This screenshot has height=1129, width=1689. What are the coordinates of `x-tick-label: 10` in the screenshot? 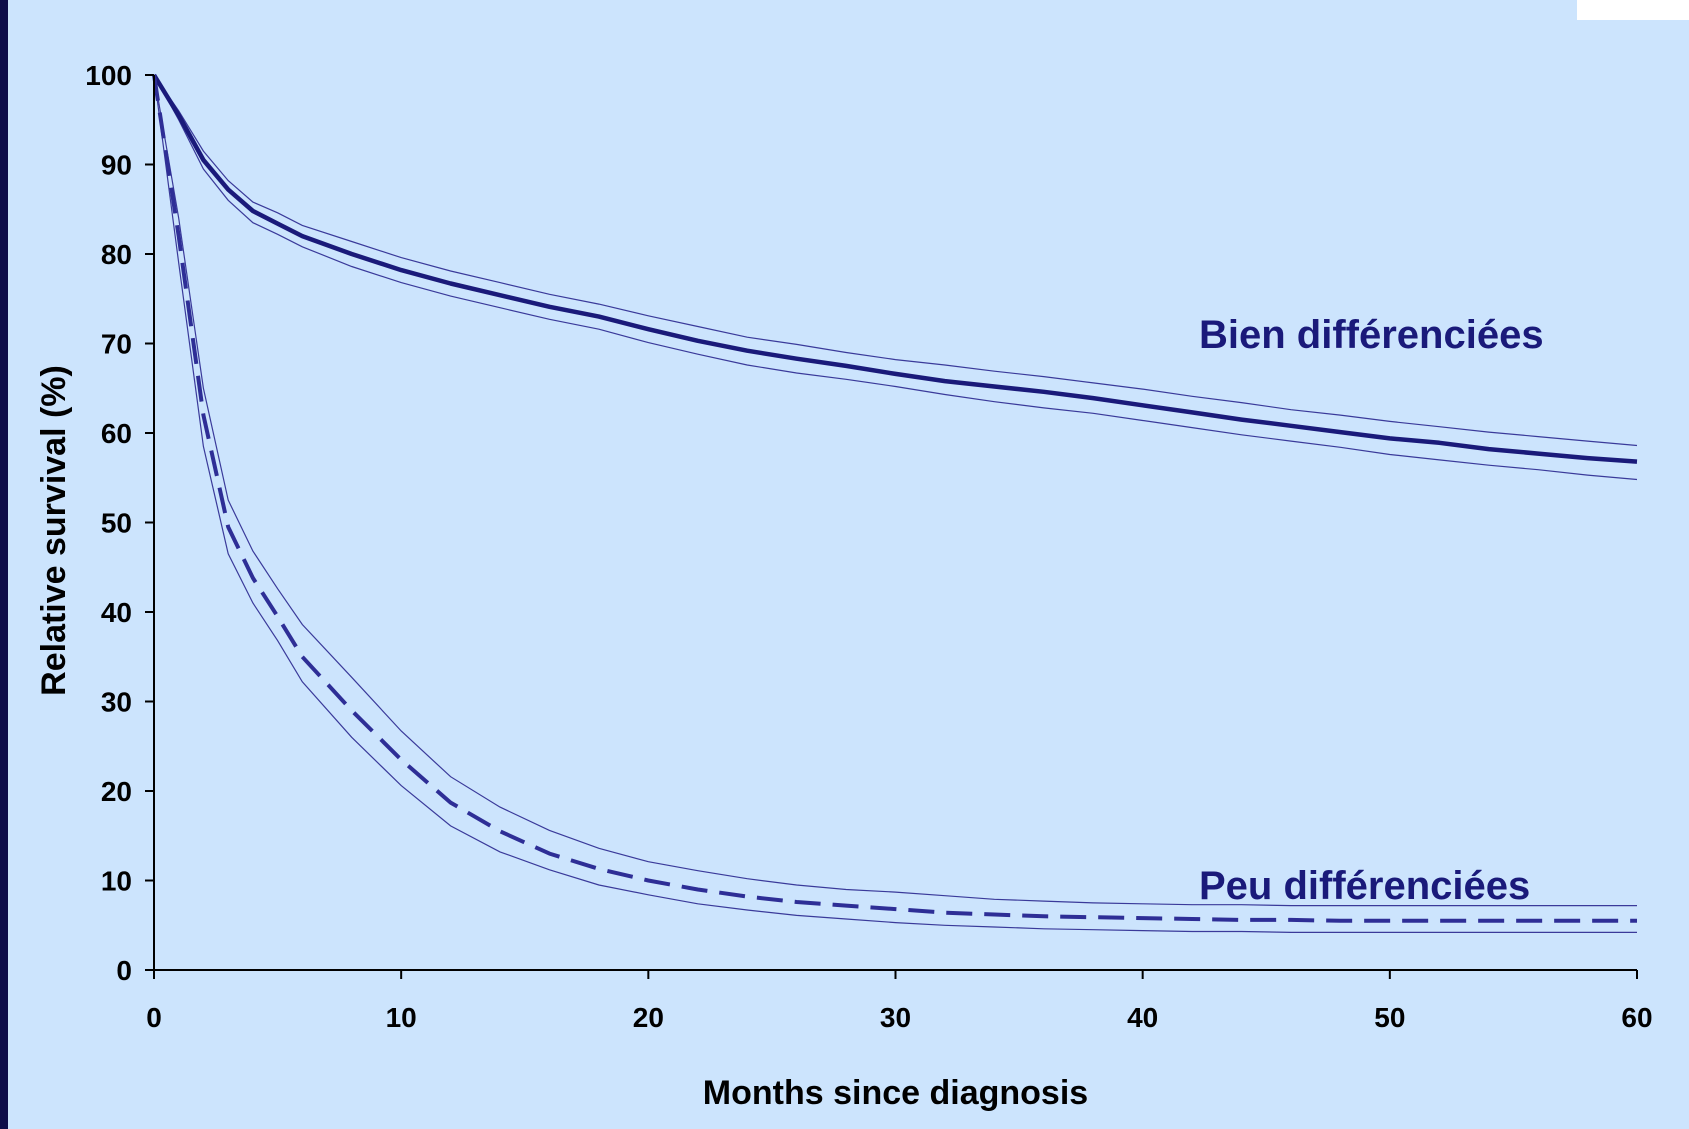 It's located at (401, 1017).